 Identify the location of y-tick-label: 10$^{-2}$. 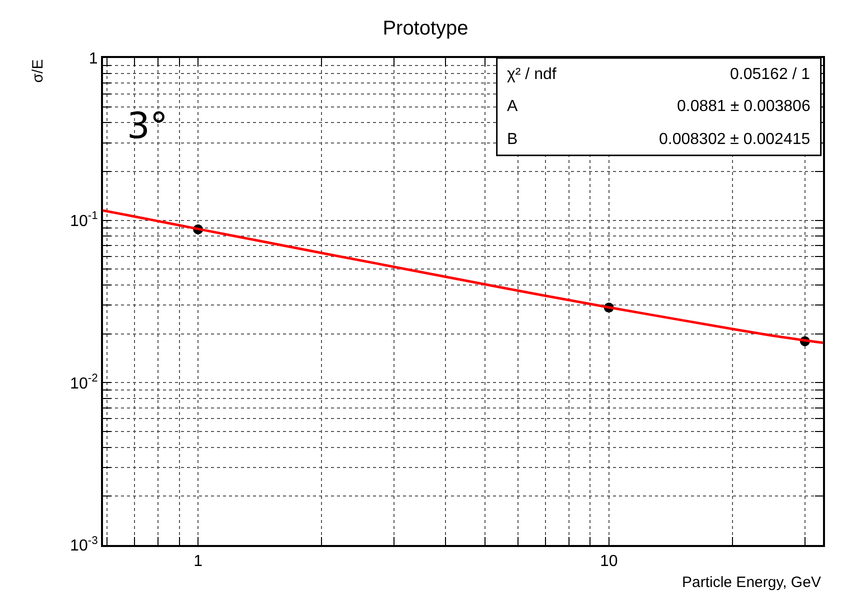
(84, 382).